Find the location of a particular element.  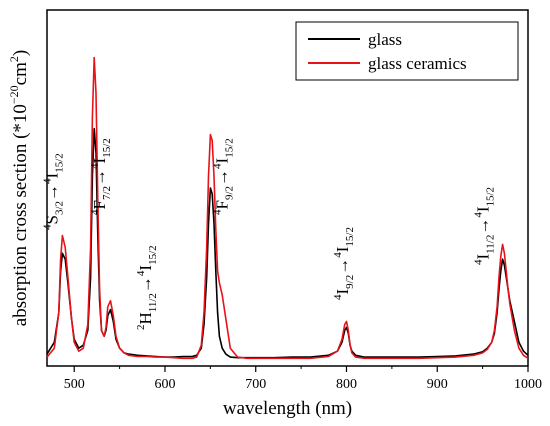

annotation-f92: 4F9/2→4I15/2 is located at coordinates (223, 176).